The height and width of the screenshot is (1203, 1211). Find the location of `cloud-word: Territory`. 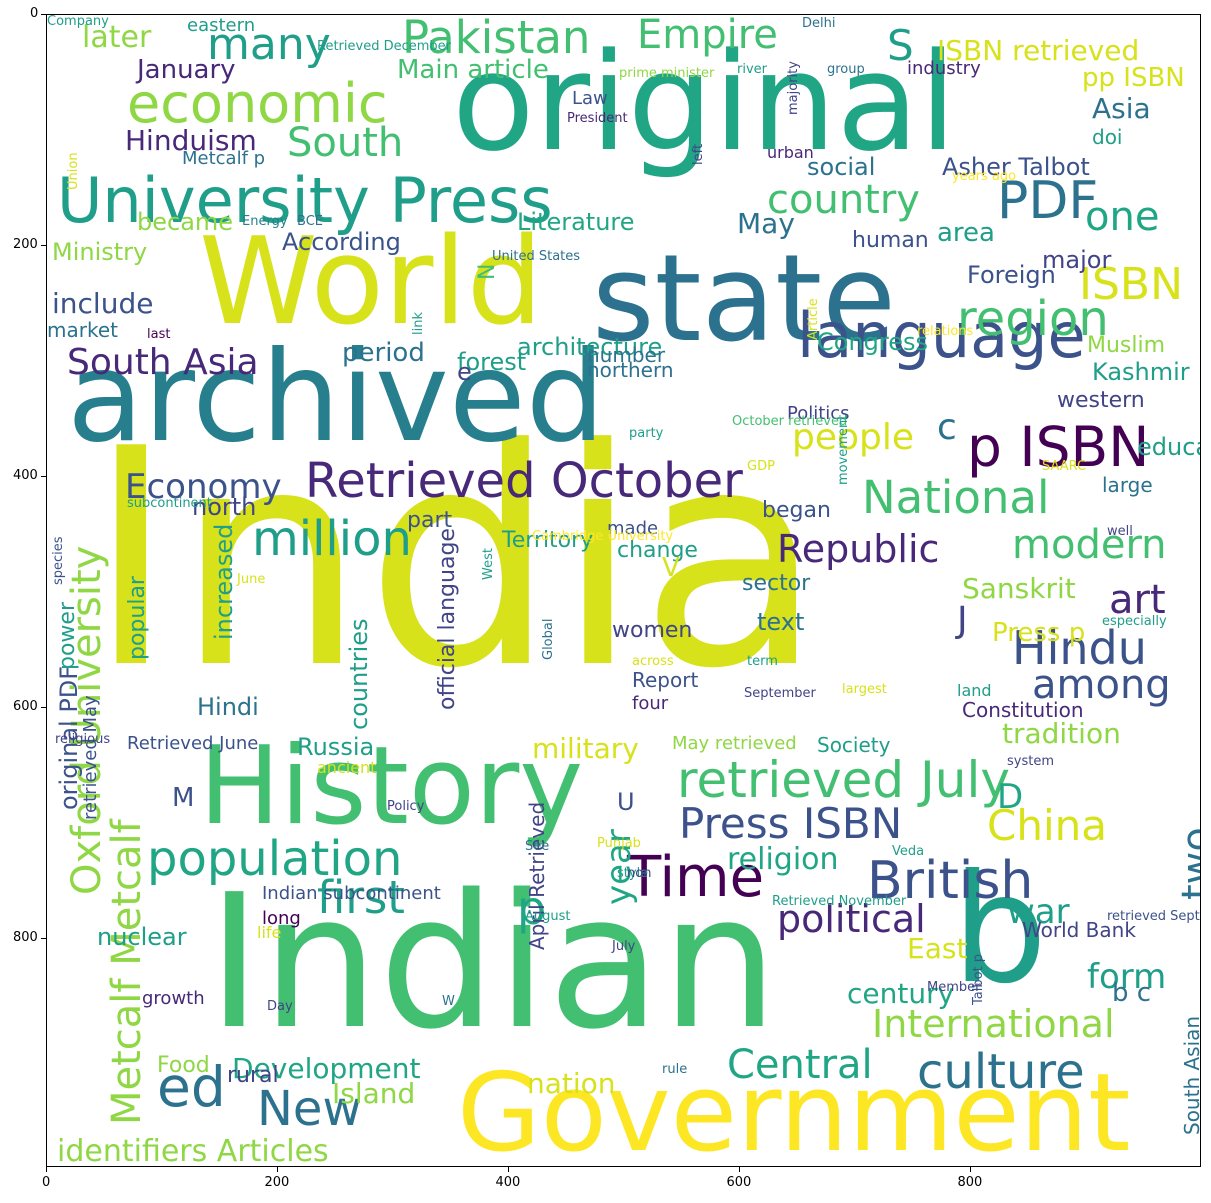

cloud-word: Territory is located at coordinates (548, 540).